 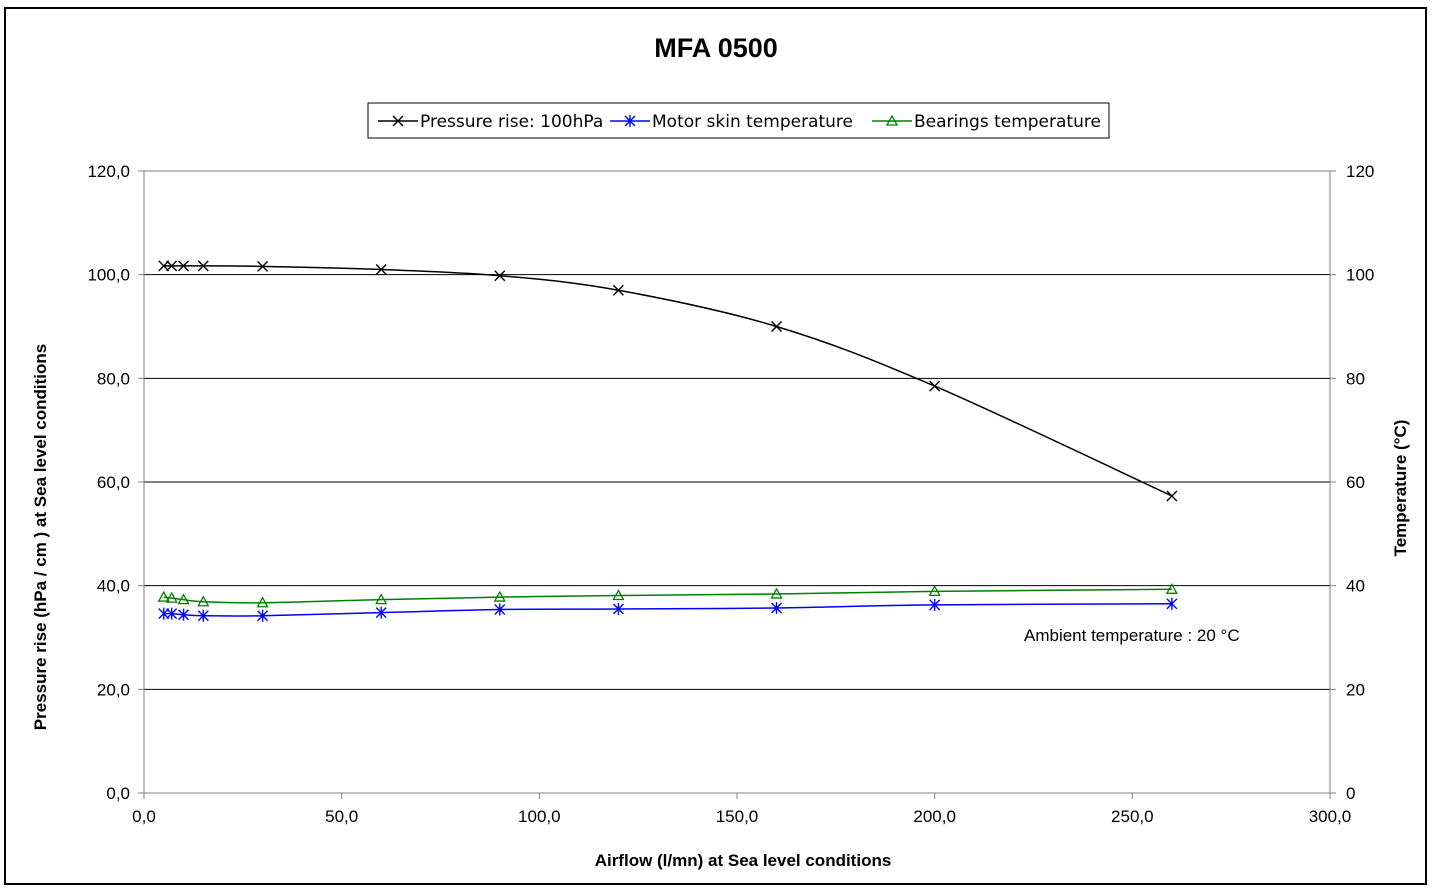 What do you see at coordinates (752, 122) in the screenshot?
I see `legend-label: Motor skin temperature` at bounding box center [752, 122].